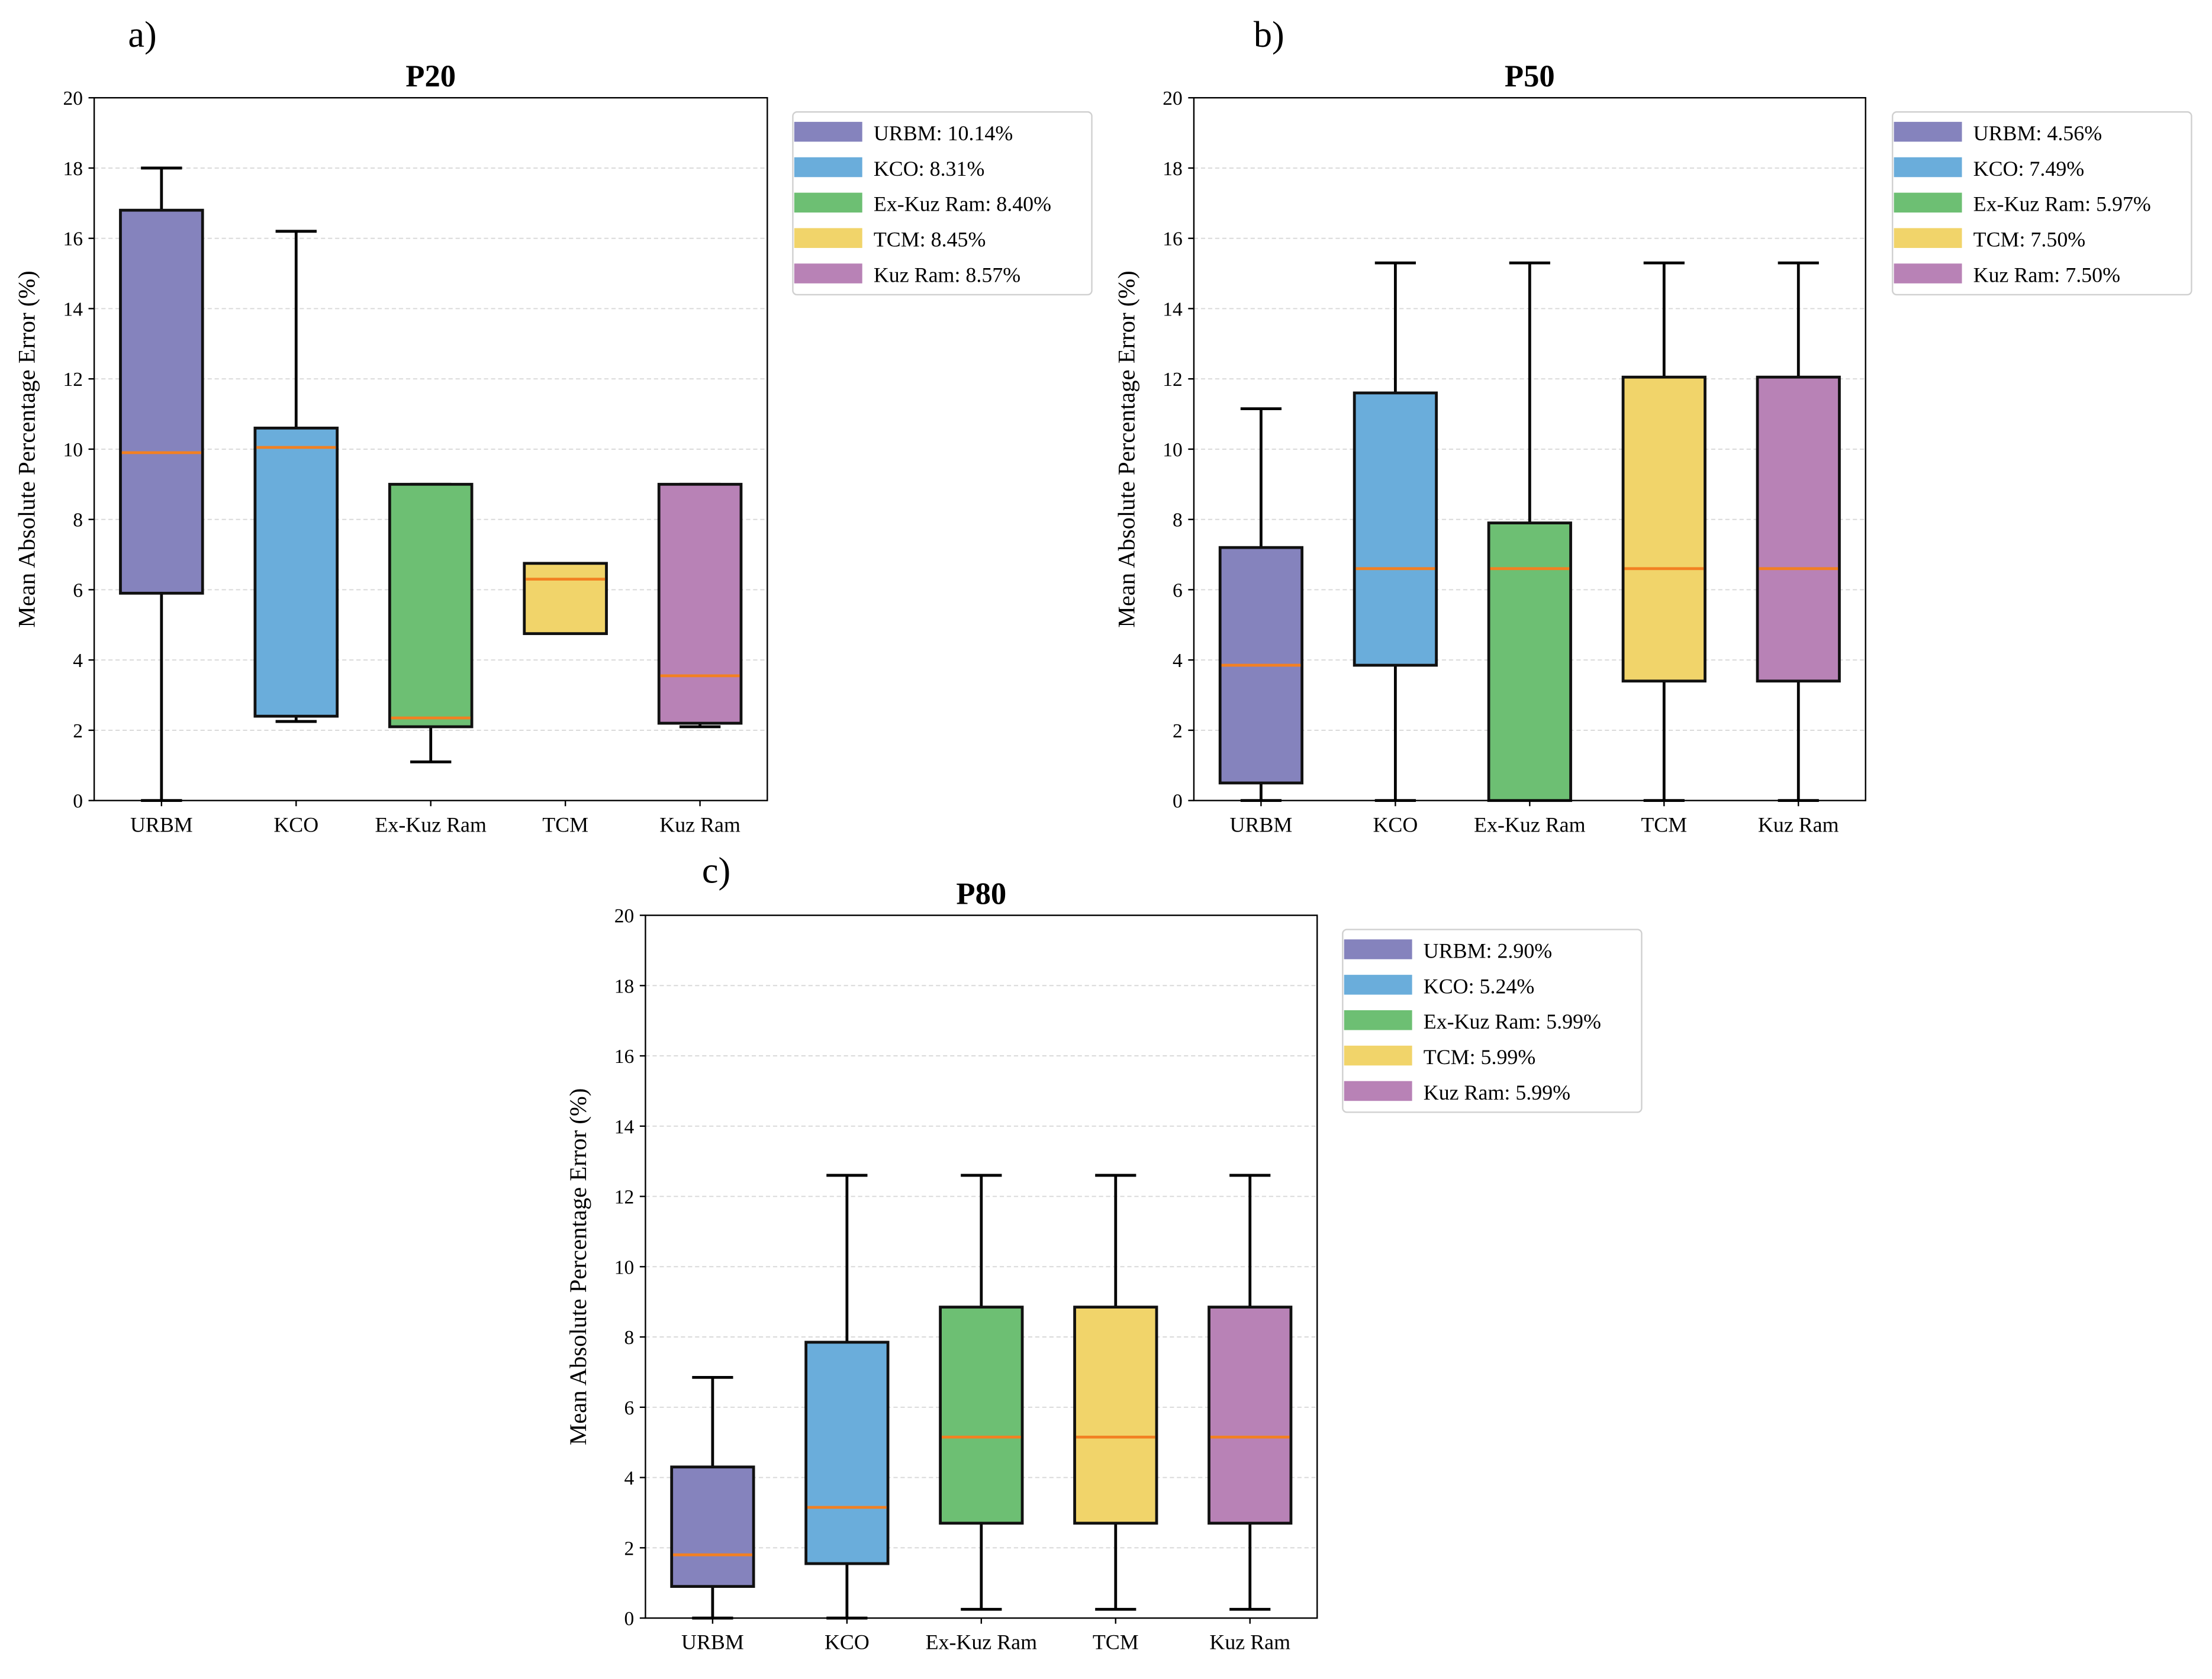 The width and height of the screenshot is (2212, 1679). I want to click on legend-entry: Kuz Ram: 7.50%, so click(2046, 274).